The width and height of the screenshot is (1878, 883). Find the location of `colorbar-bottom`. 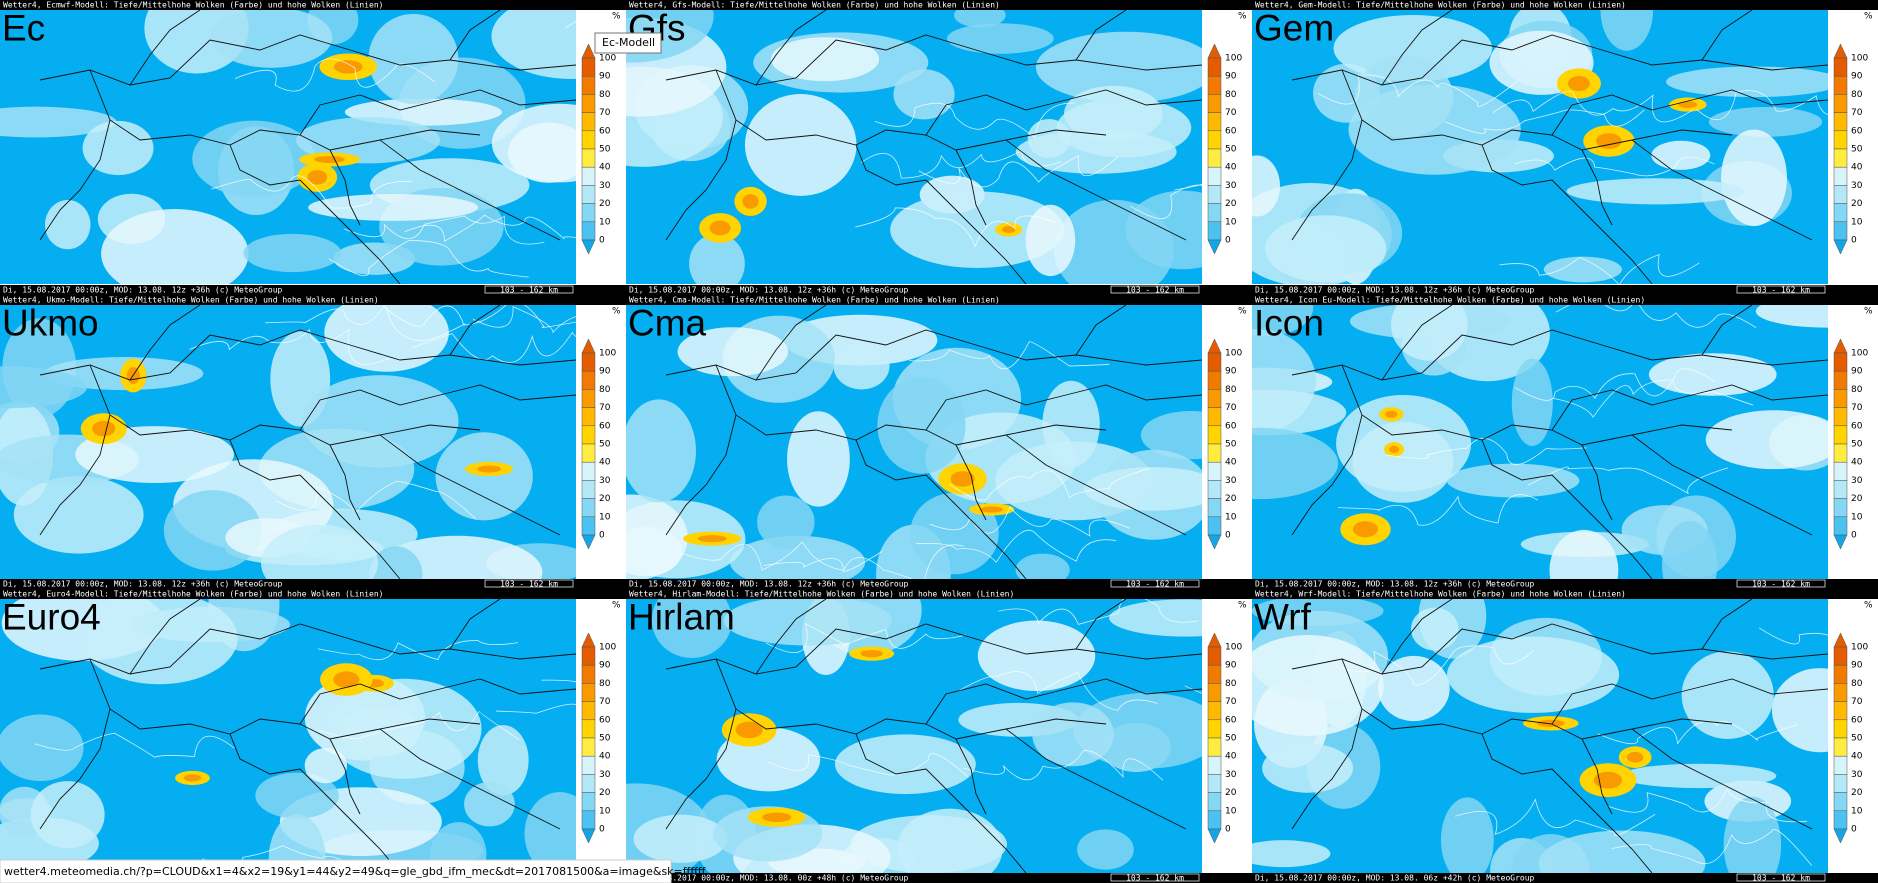

colorbar-bottom is located at coordinates (1214, 836).